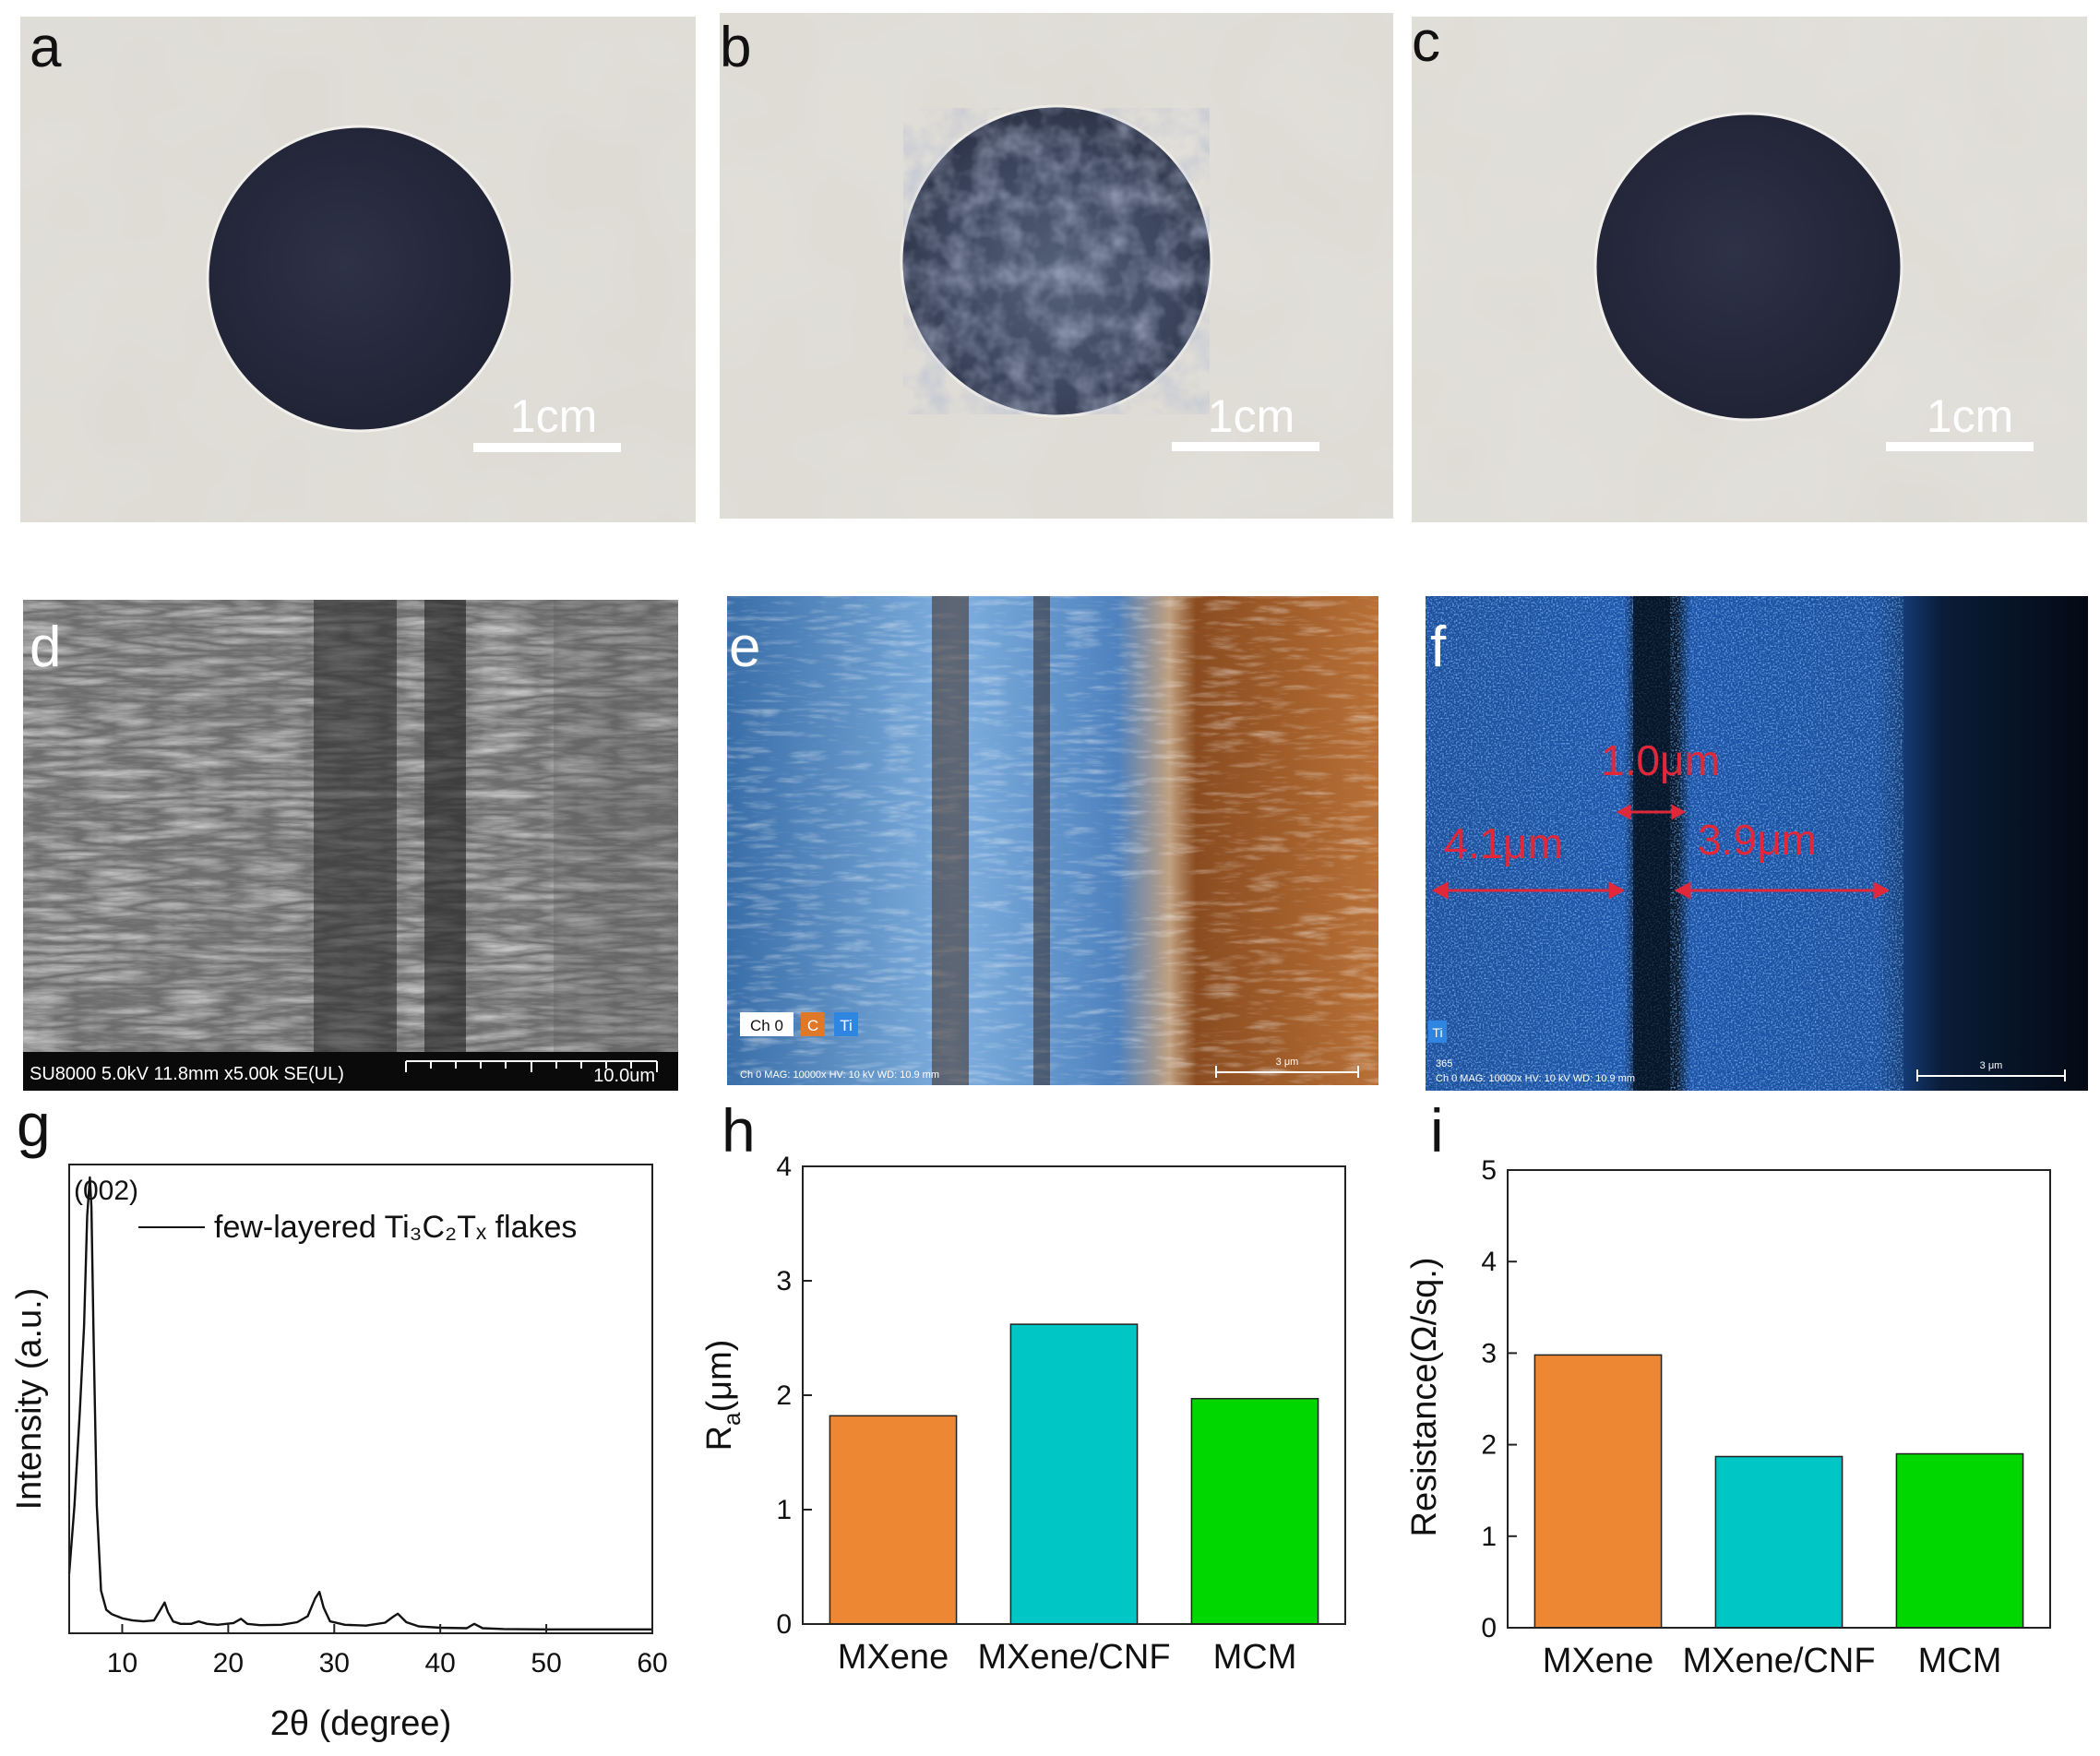 Image resolution: width=2100 pixels, height=1756 pixels. I want to click on legend-ti: Ti, so click(846, 1025).